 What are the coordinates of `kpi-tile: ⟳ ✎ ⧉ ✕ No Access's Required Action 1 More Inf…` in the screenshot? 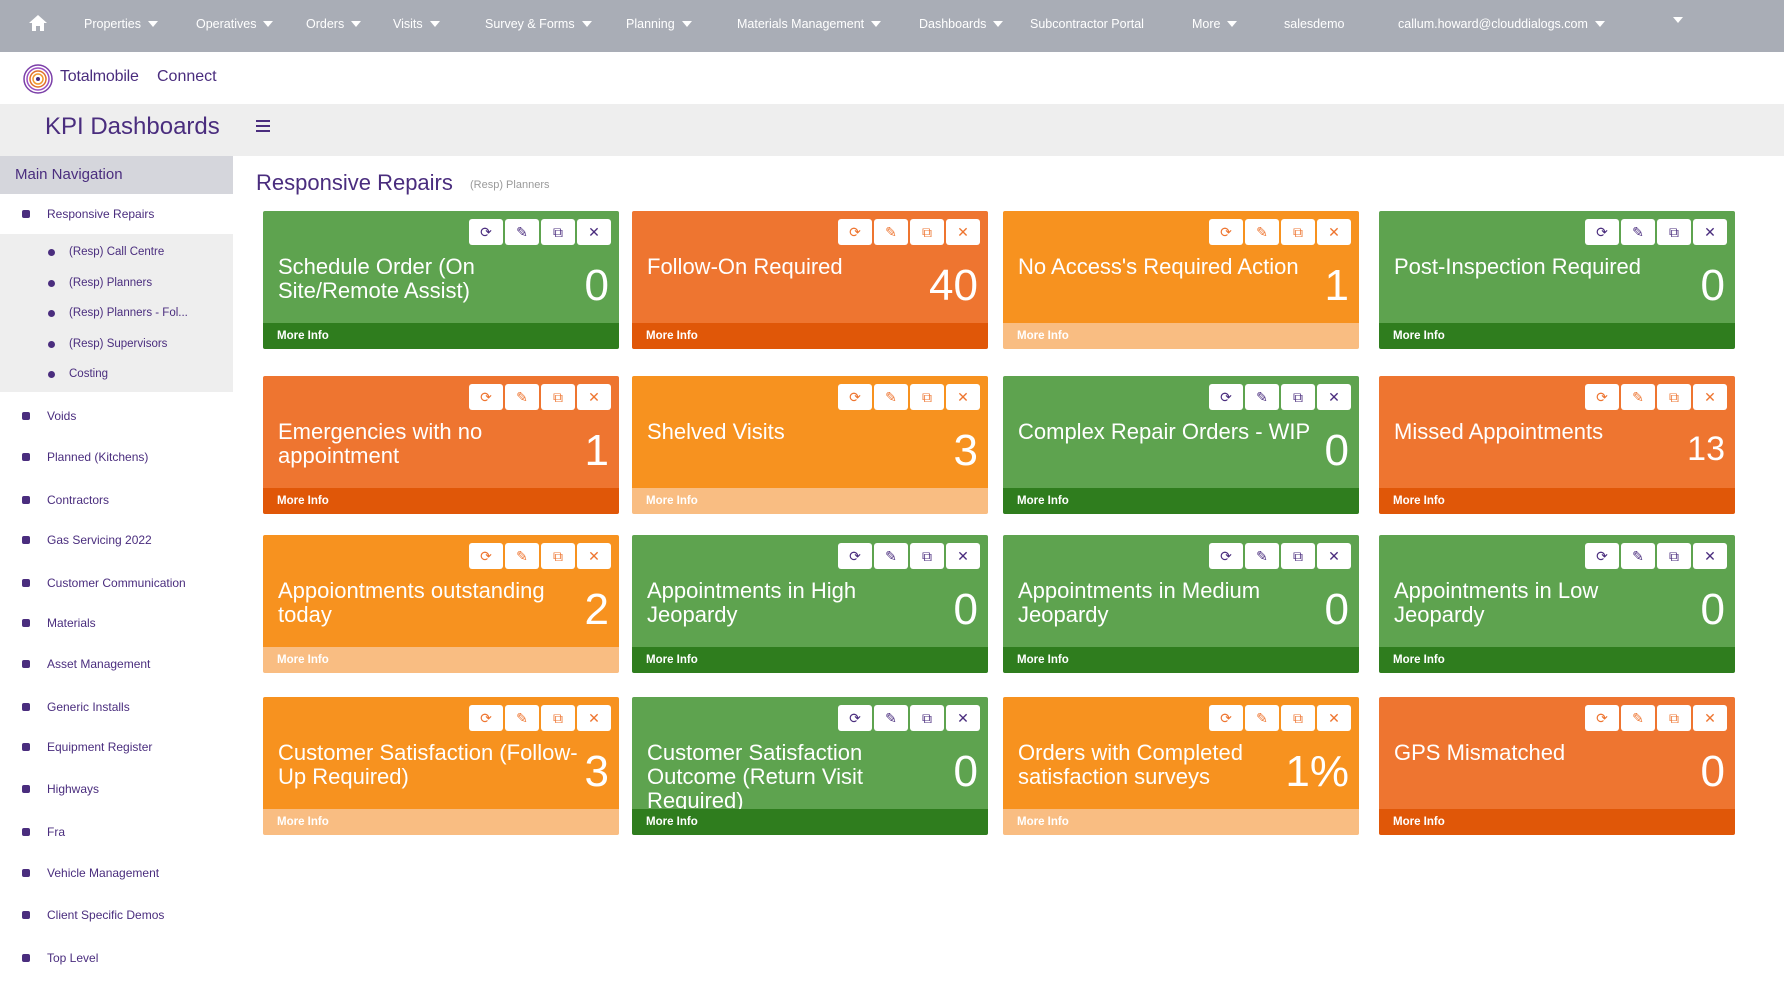 It's located at (1181, 280).